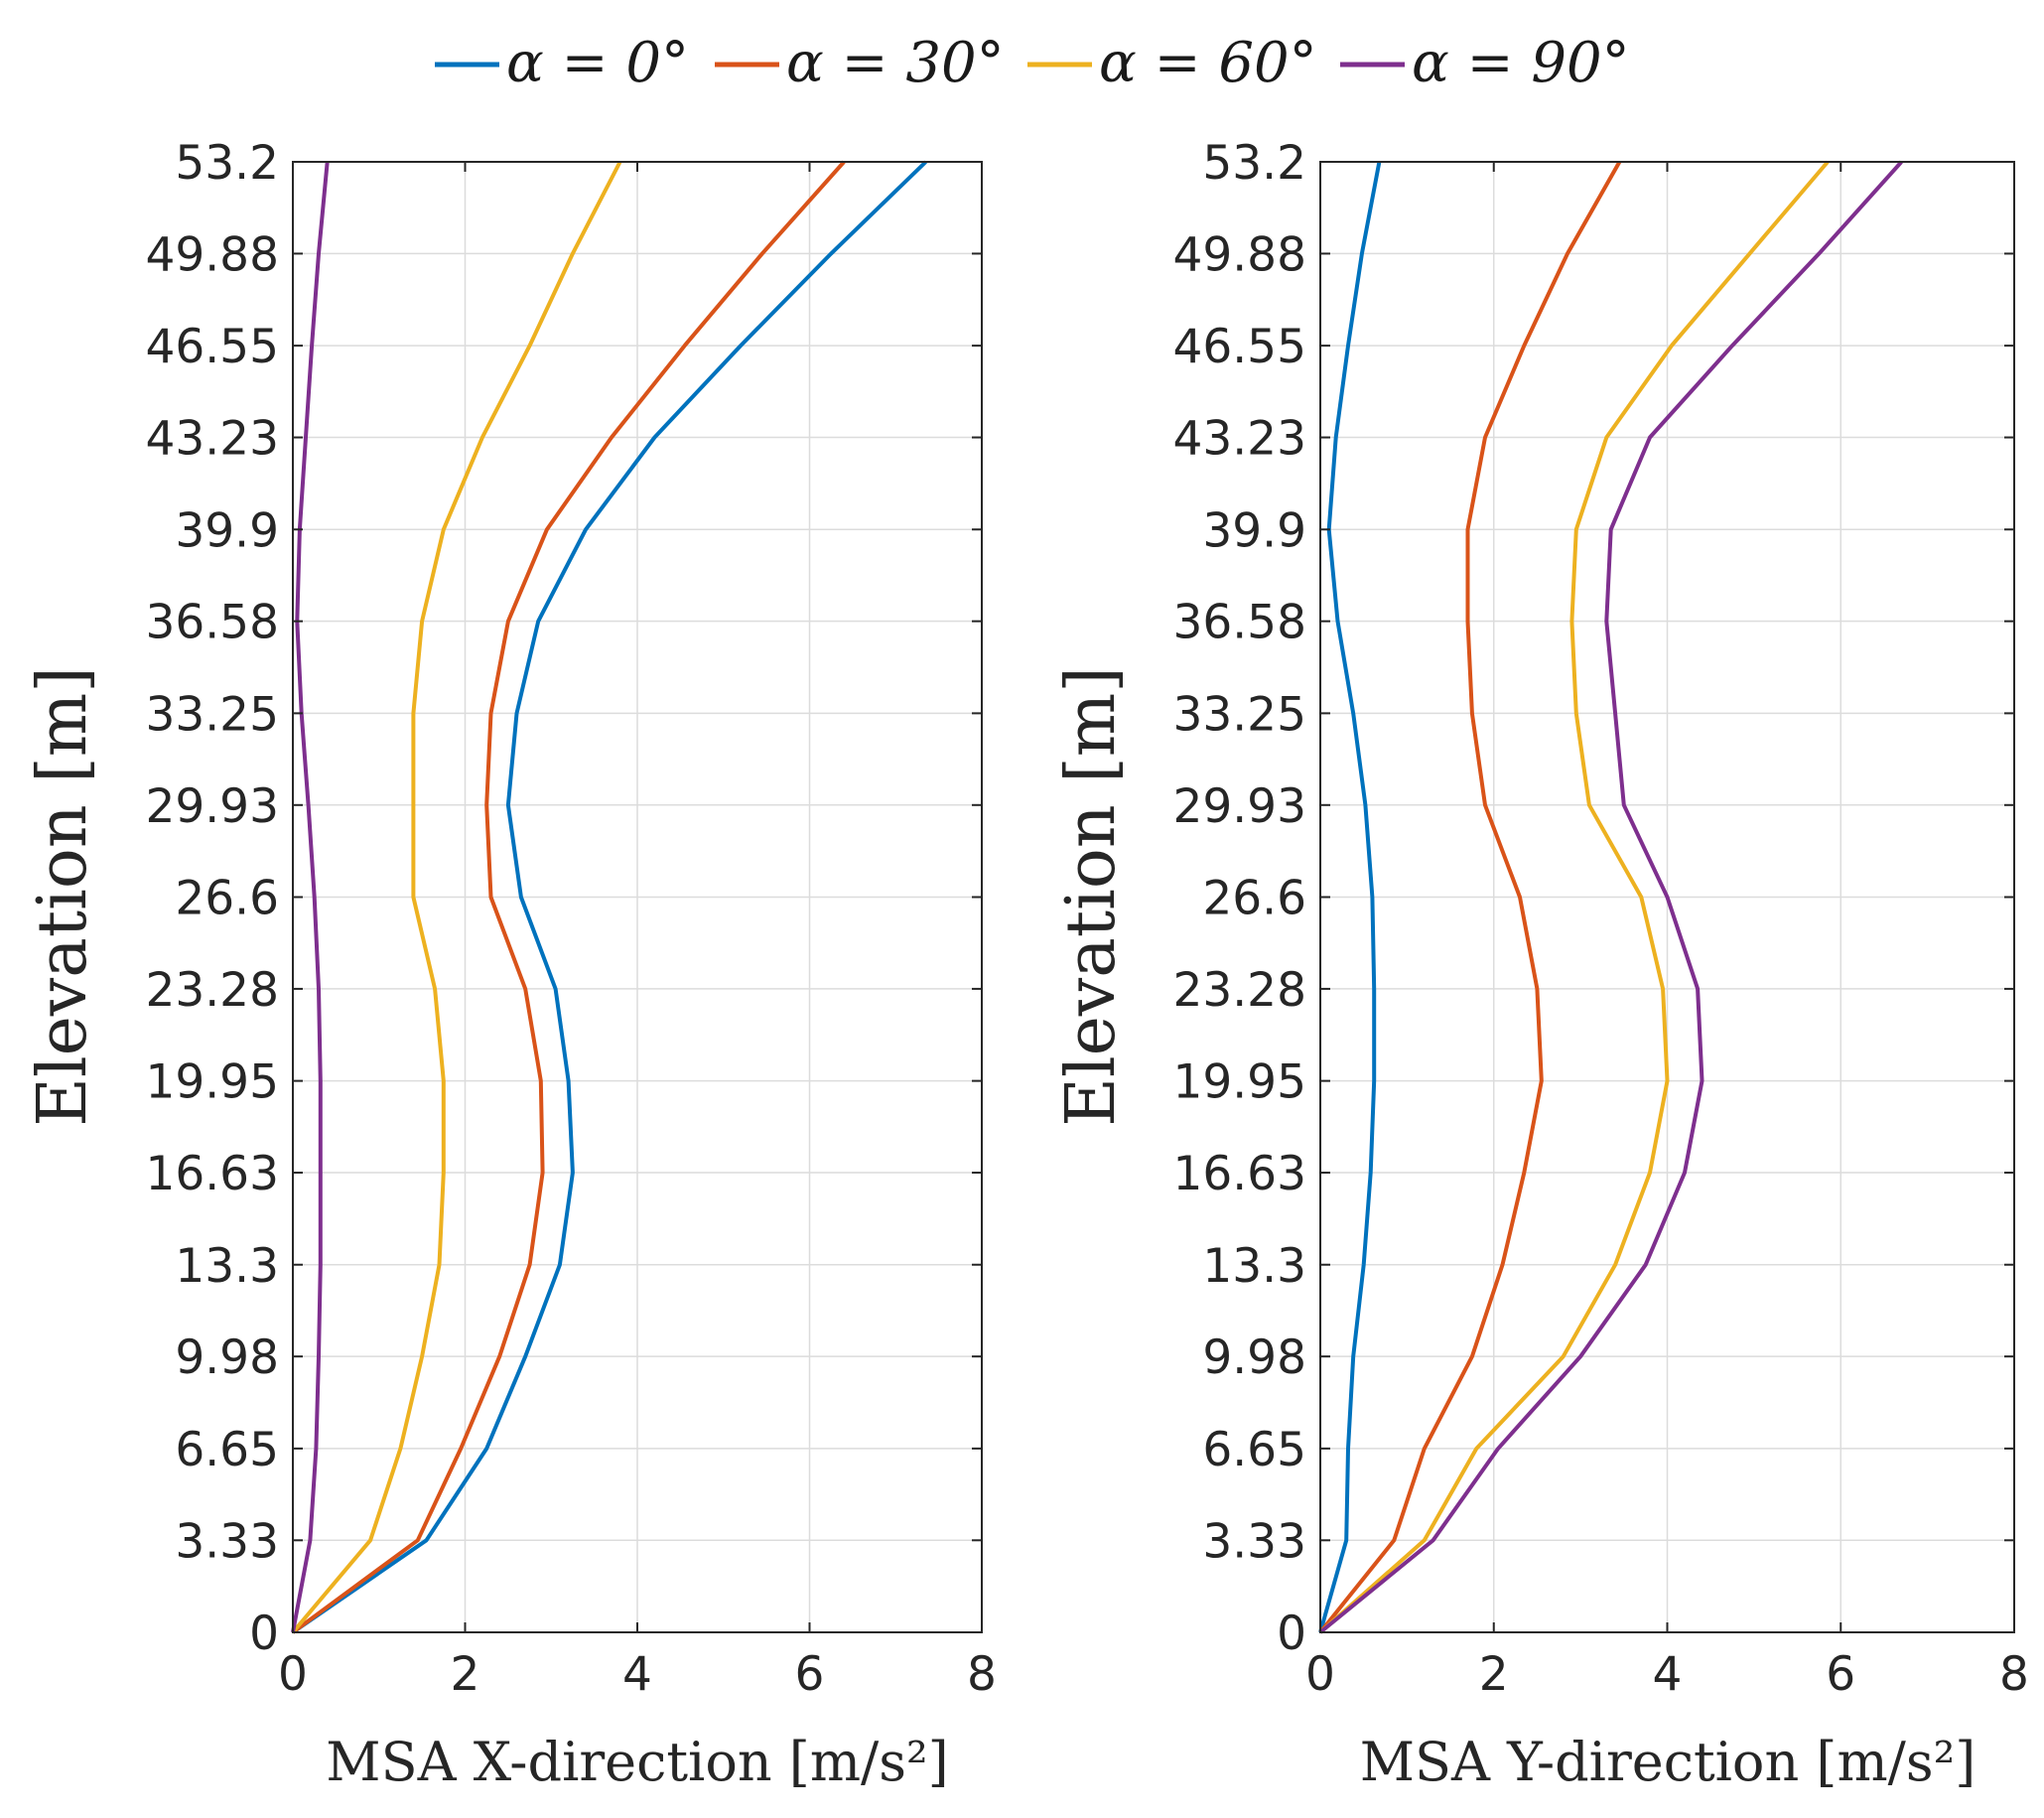 The width and height of the screenshot is (2044, 1818). What do you see at coordinates (637, 1762) in the screenshot?
I see `x-axis-label: MSA X-direction [m/s²]` at bounding box center [637, 1762].